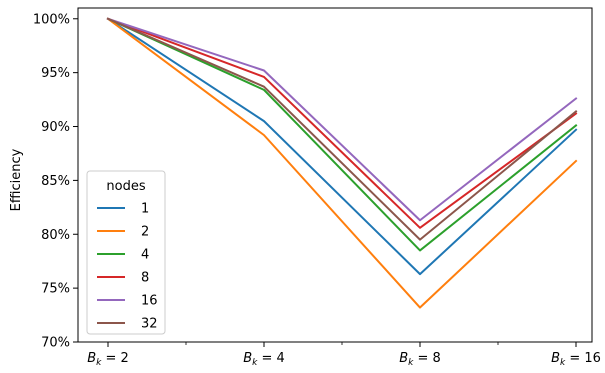 The height and width of the screenshot is (373, 605). Describe the element at coordinates (55, 235) in the screenshot. I see `y-tick-label: 80%` at that location.